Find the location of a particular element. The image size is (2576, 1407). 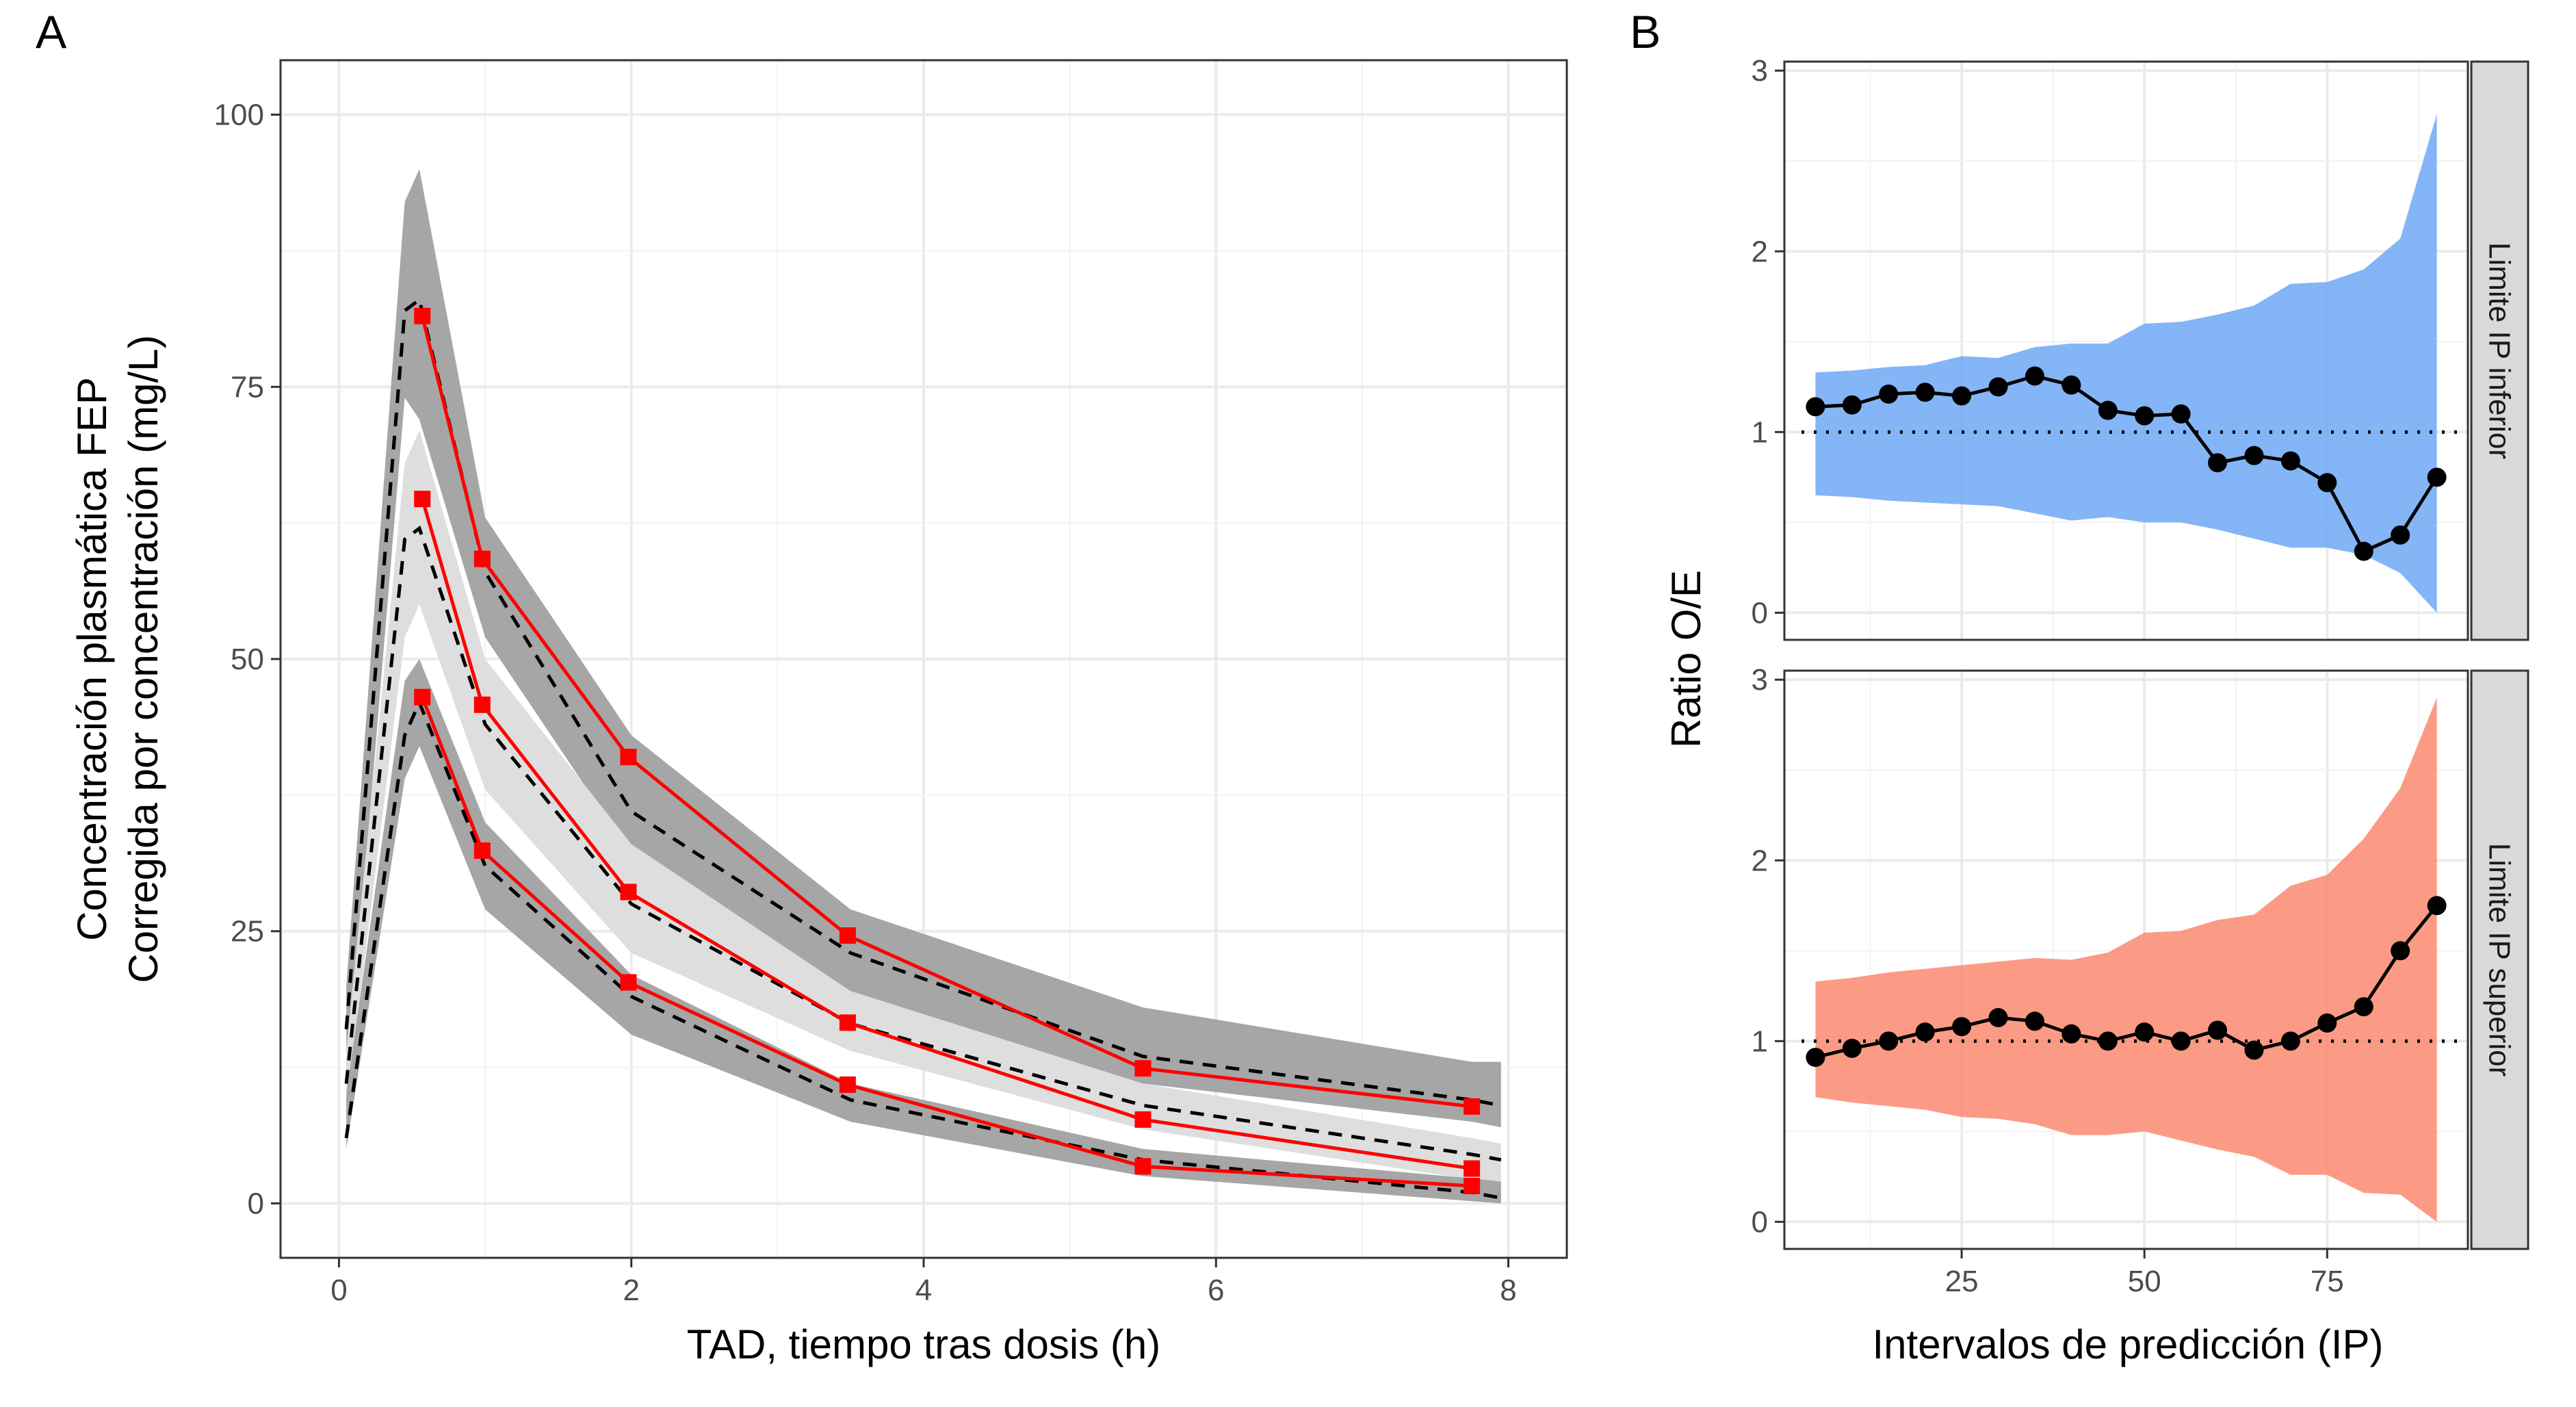

panel-b-x-tick-label: 75 is located at coordinates (2327, 1281).